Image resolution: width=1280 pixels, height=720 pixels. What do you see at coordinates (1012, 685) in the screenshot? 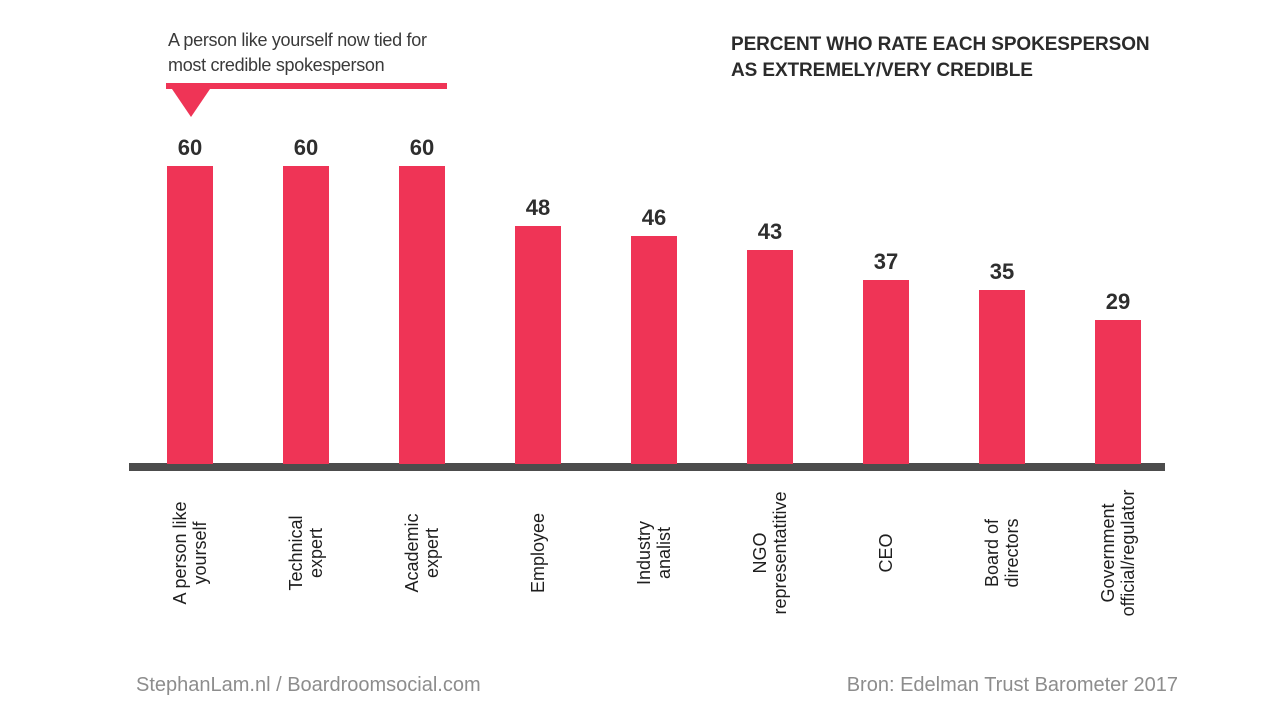
I see `footer-source: Bron: Edelman Trust Barometer 2017` at bounding box center [1012, 685].